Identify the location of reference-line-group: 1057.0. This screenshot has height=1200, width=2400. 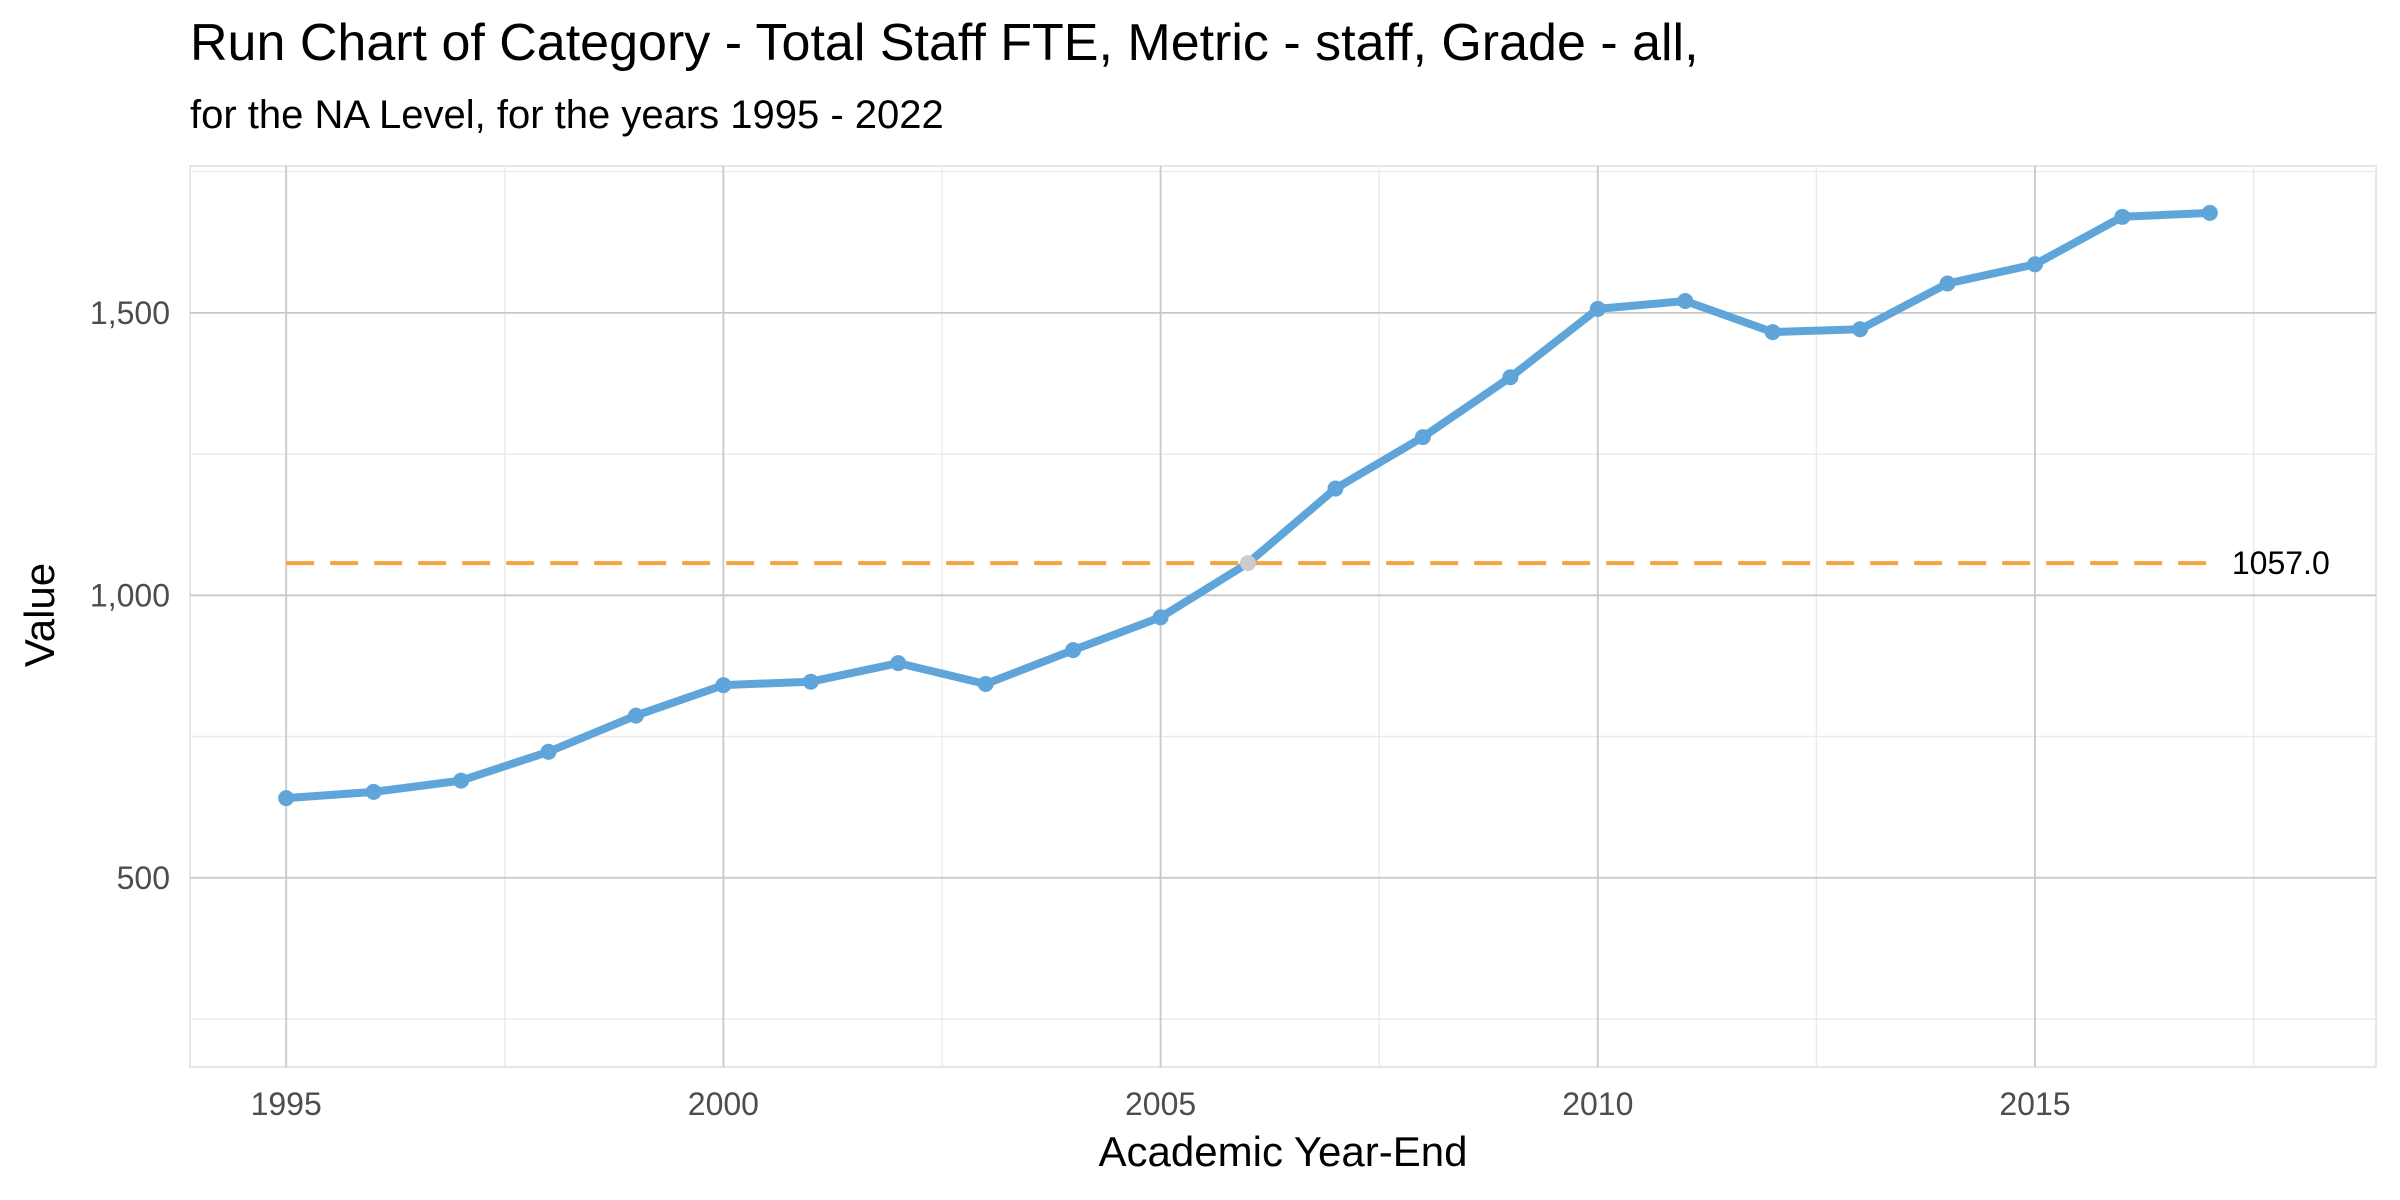
(1308, 563).